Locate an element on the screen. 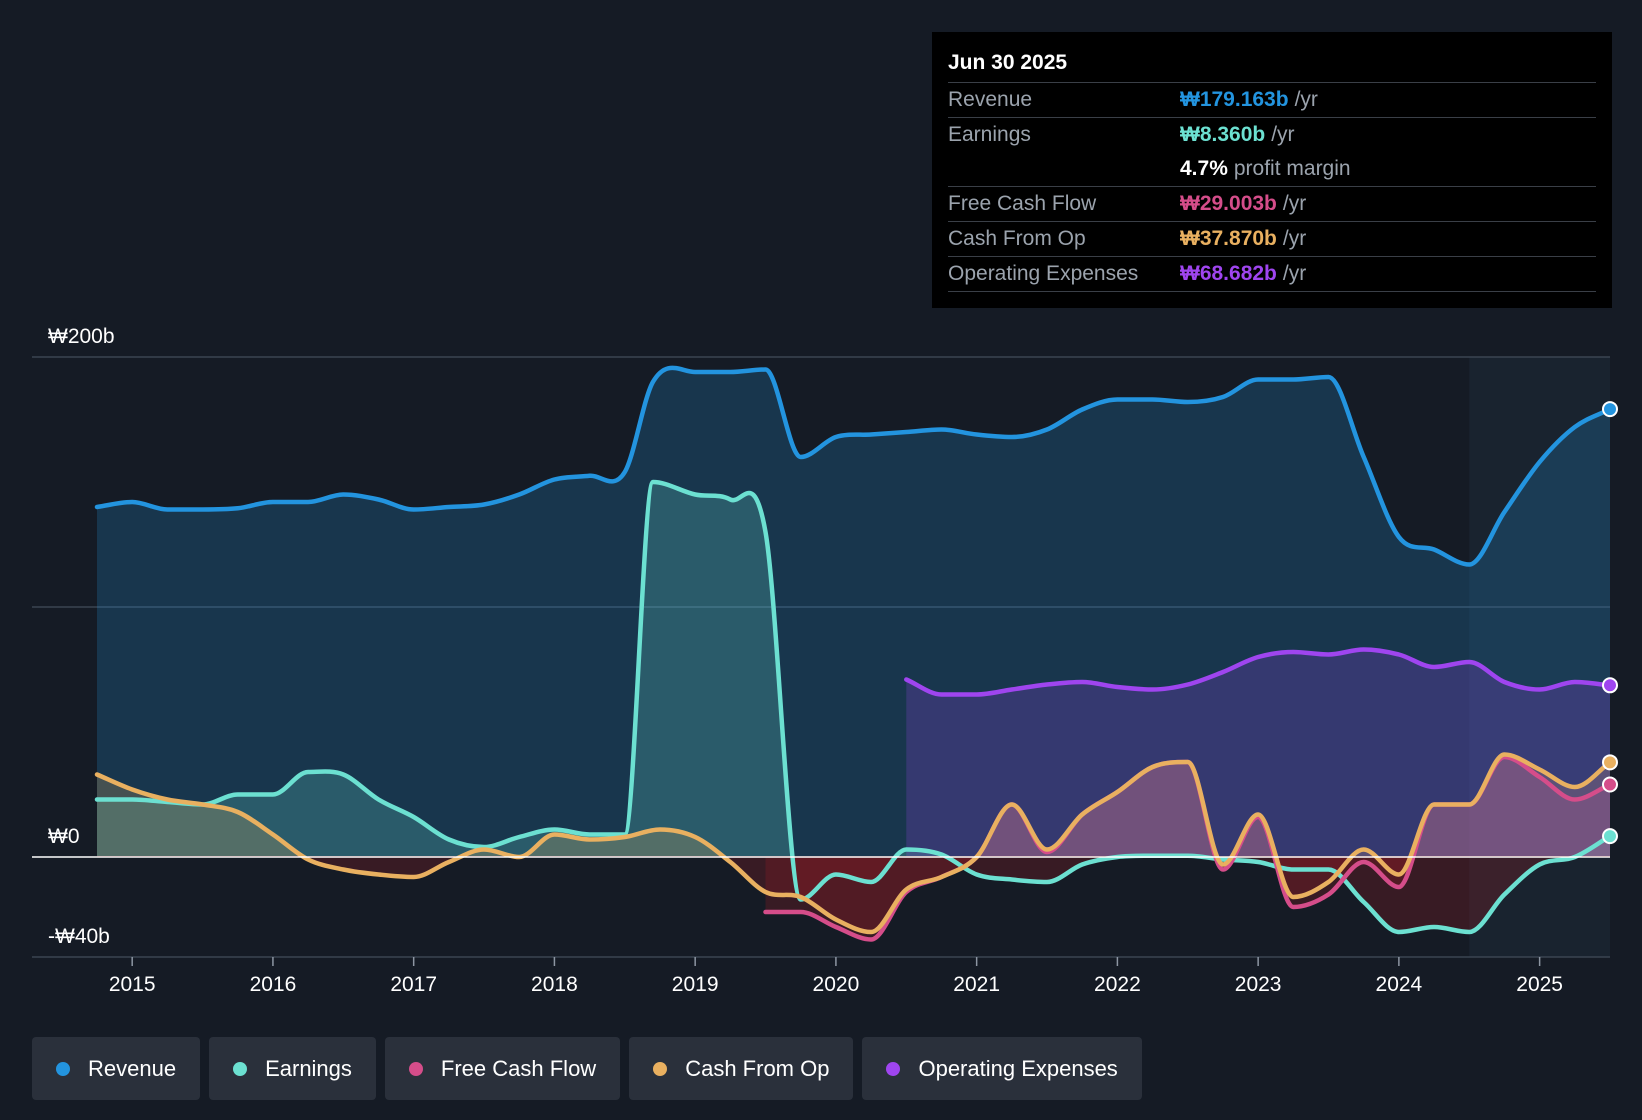 This screenshot has width=1642, height=1120. cash-from-op-negative-area is located at coordinates (853, 894).